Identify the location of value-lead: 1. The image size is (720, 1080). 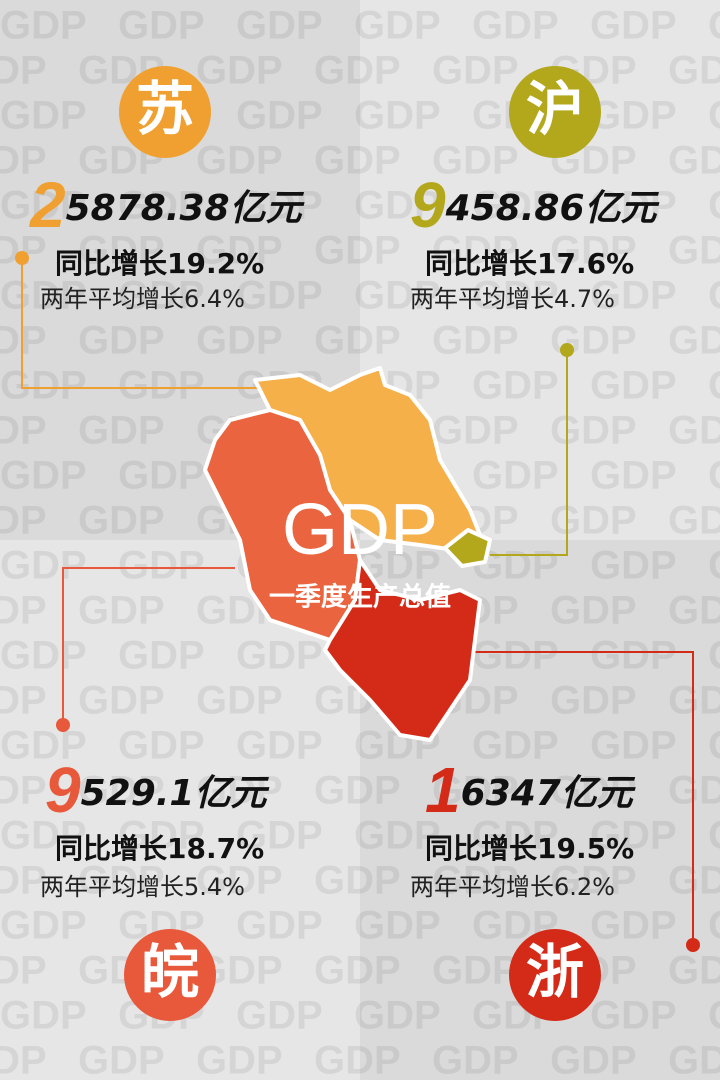
(443, 790).